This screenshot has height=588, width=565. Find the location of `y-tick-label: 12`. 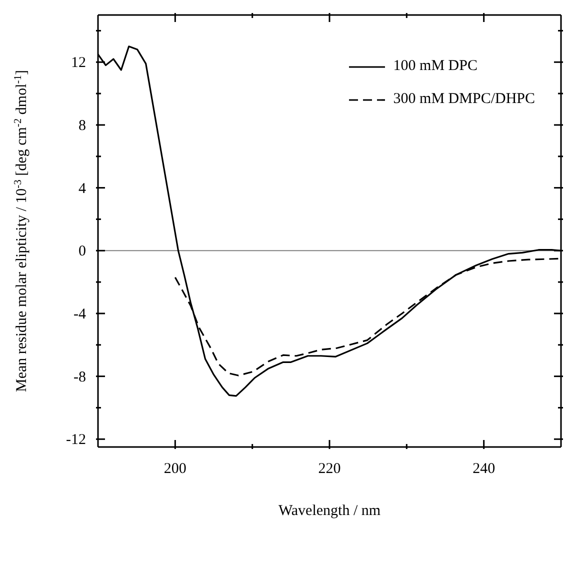

y-tick-label: 12 is located at coordinates (78, 63).